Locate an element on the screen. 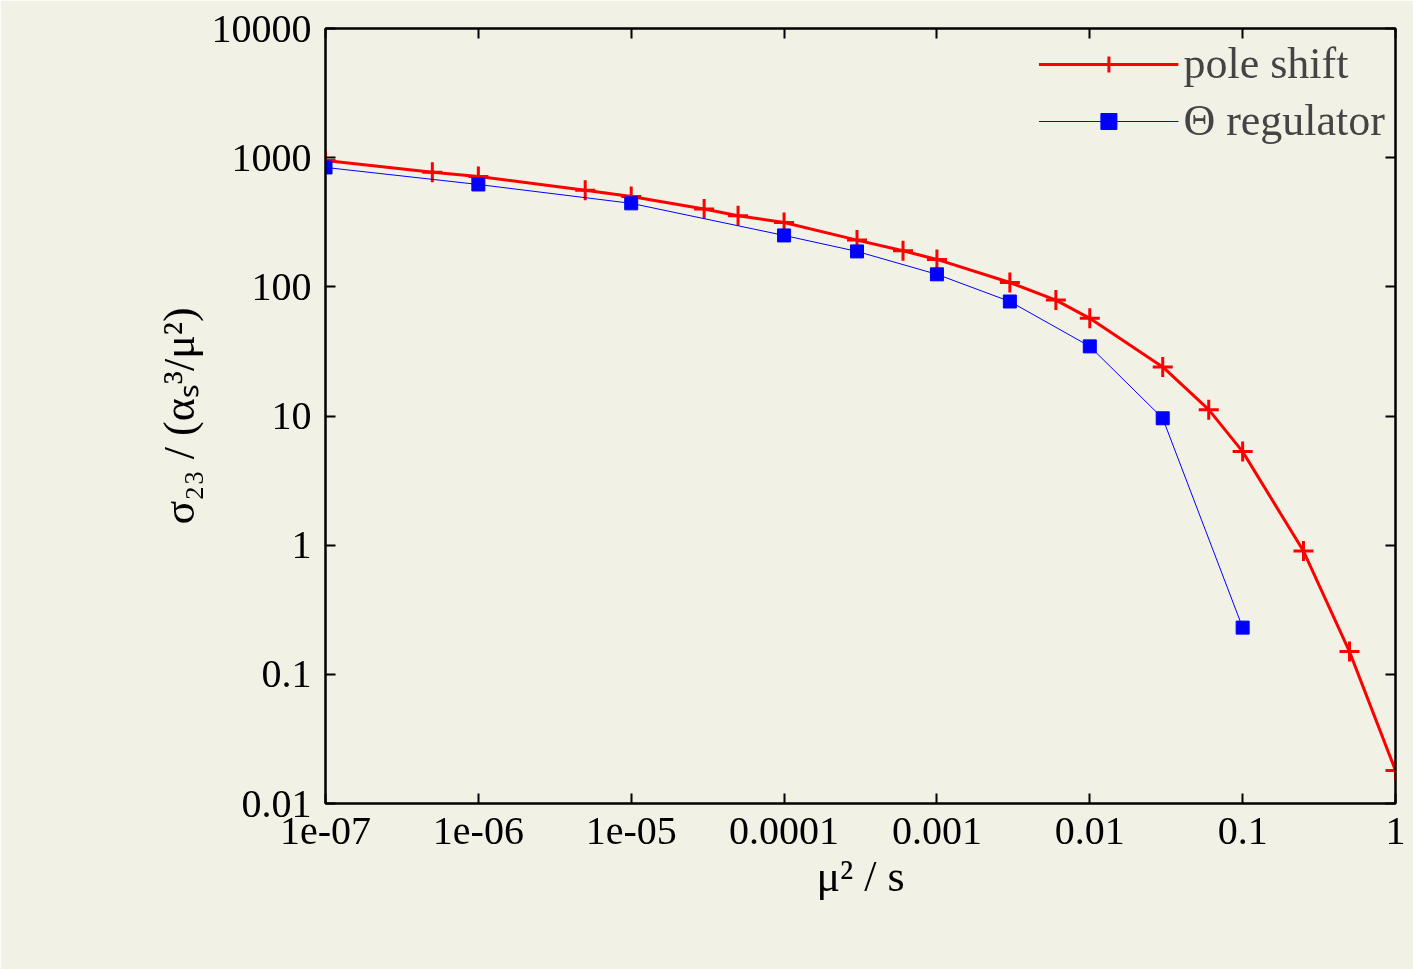  y-tick-label: 100 is located at coordinates (281, 286).